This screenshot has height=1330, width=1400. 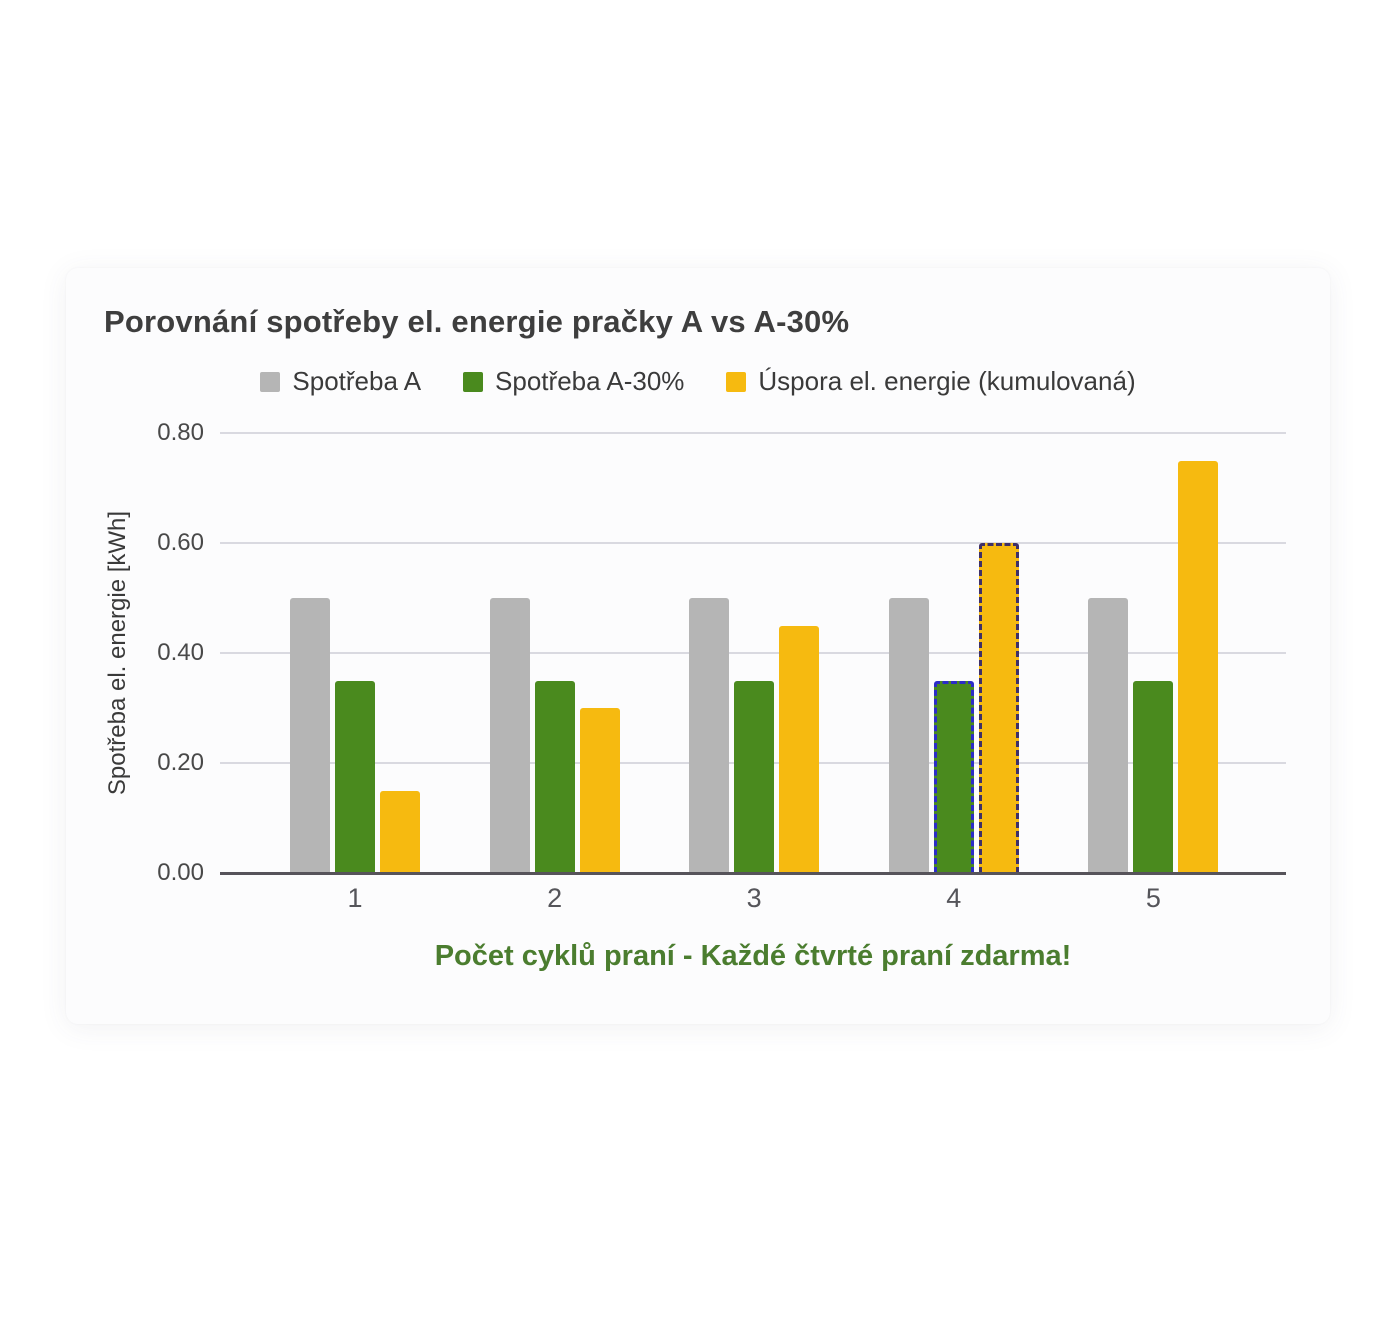 What do you see at coordinates (180, 542) in the screenshot?
I see `y-tick-label: 0.60` at bounding box center [180, 542].